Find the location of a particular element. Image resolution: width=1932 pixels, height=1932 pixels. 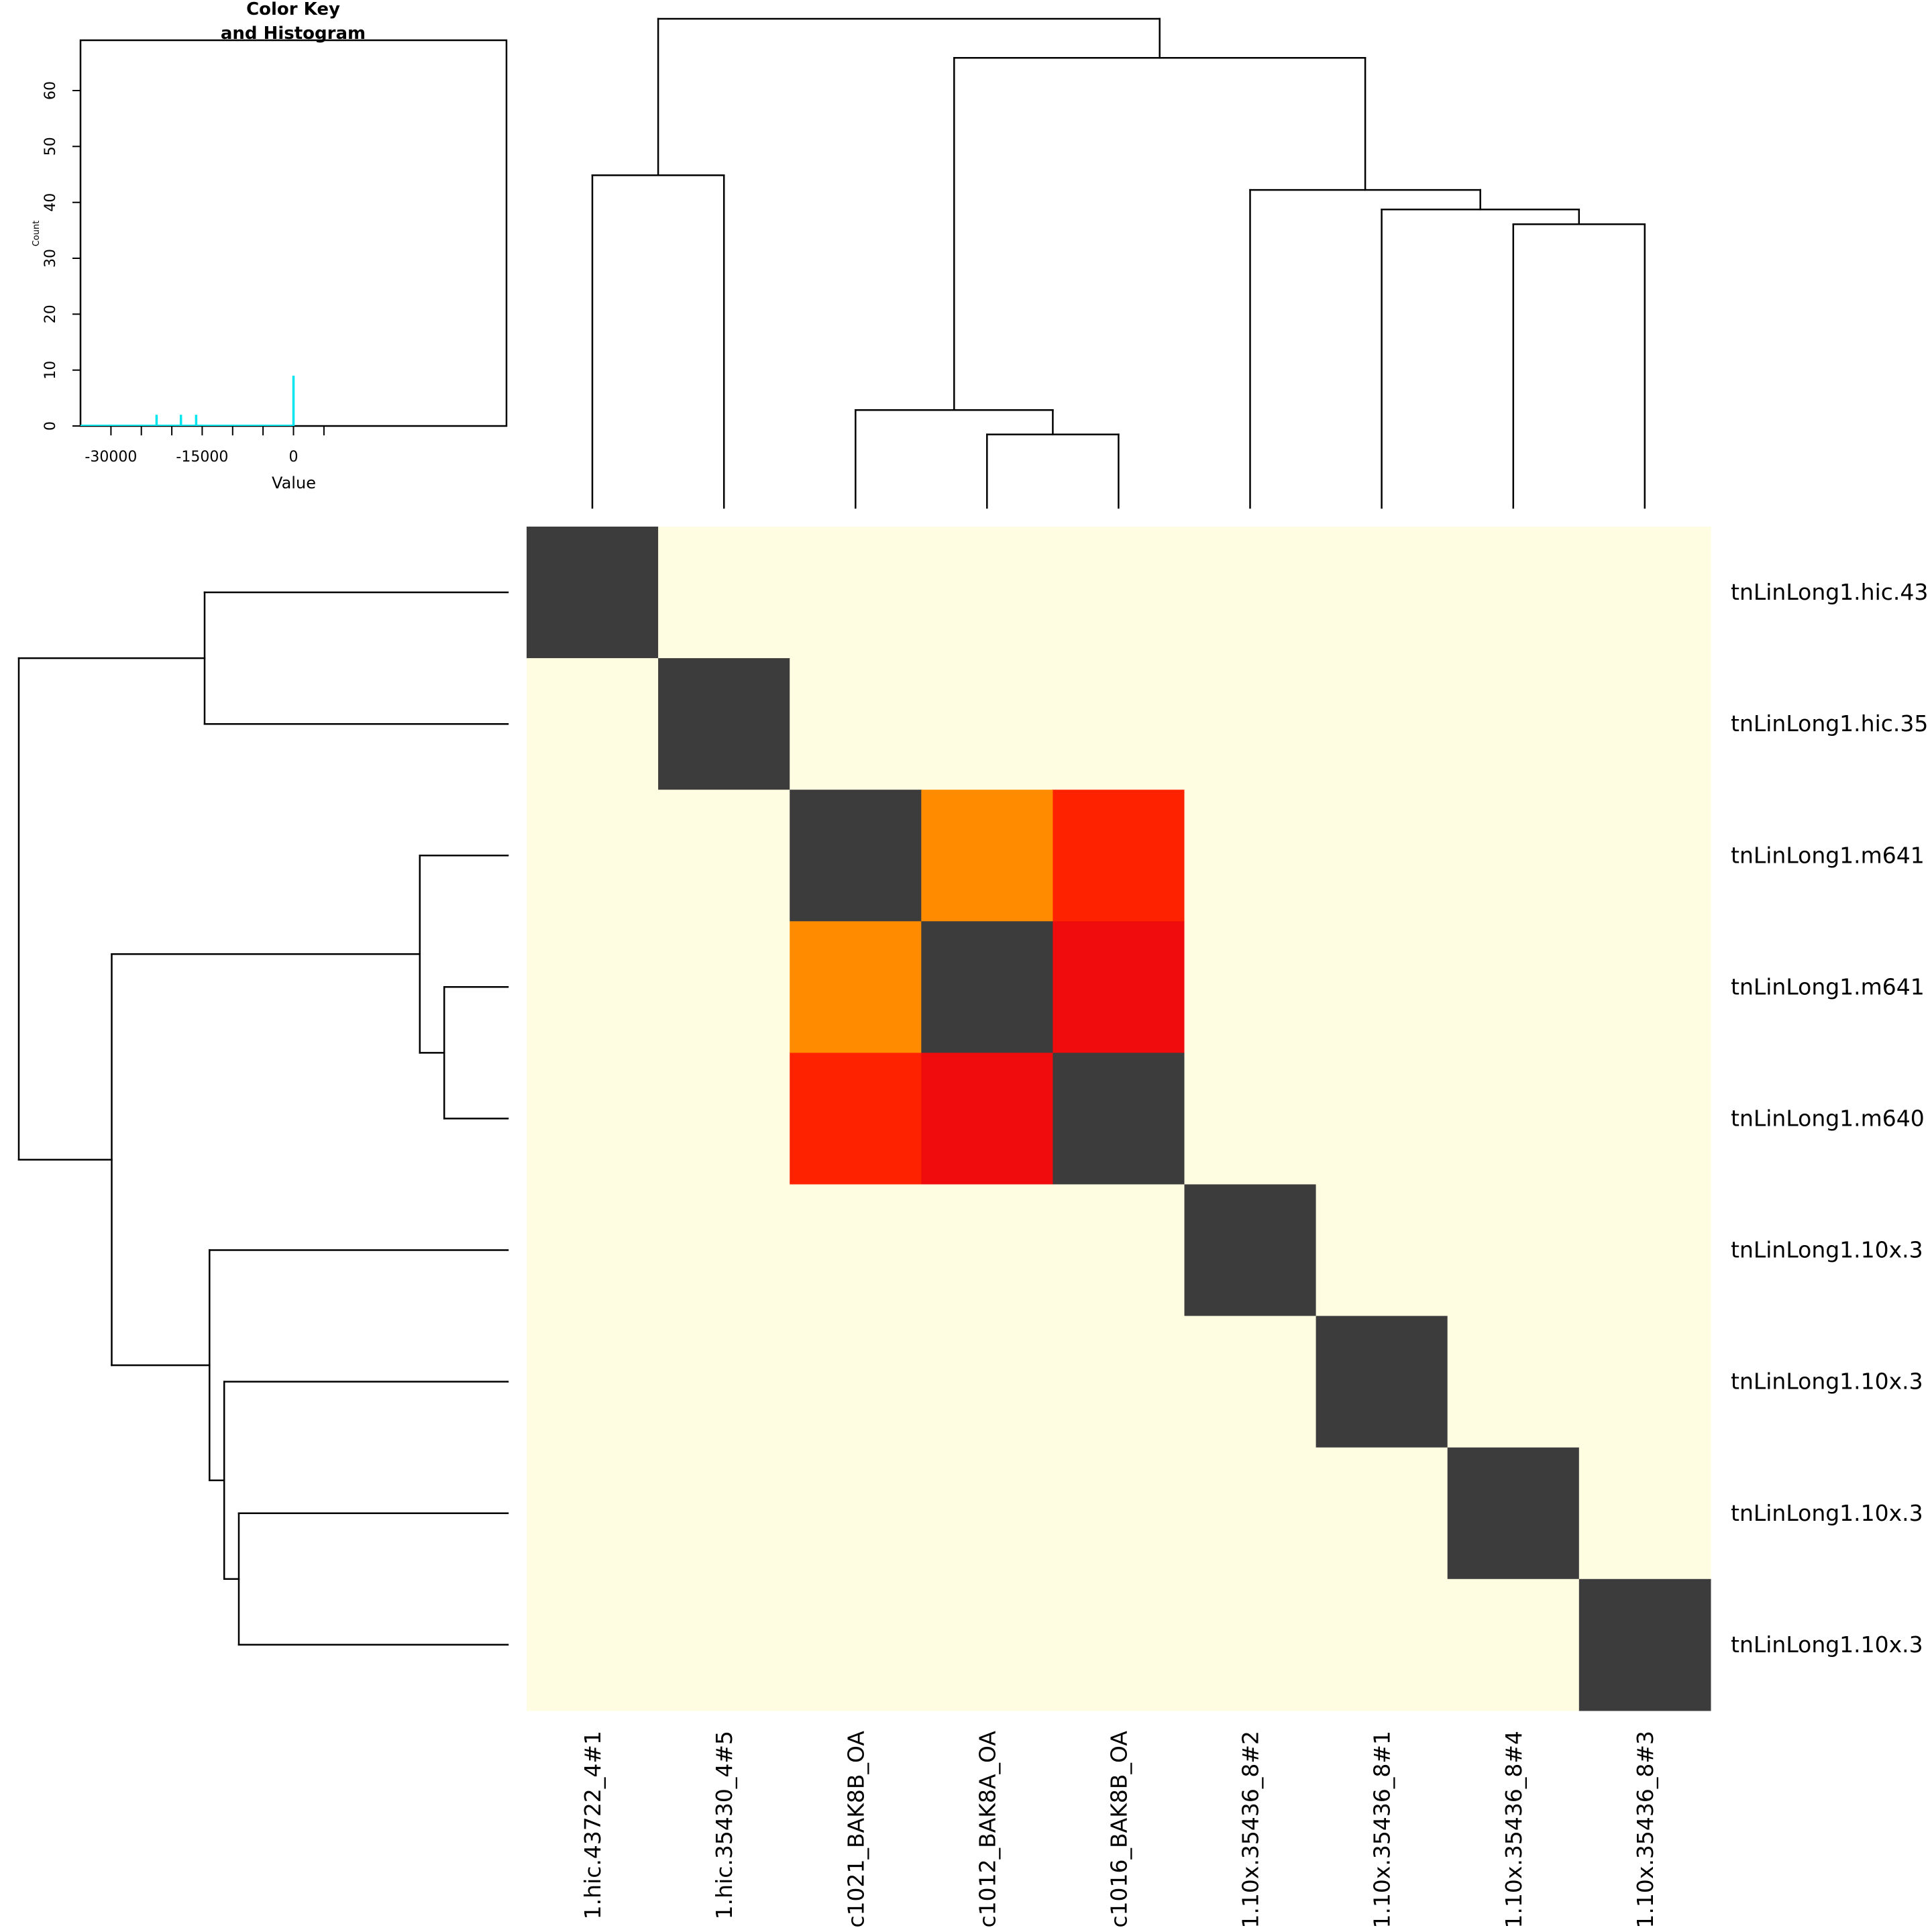

histogram-x-tick-label: -30000 is located at coordinates (111, 457).